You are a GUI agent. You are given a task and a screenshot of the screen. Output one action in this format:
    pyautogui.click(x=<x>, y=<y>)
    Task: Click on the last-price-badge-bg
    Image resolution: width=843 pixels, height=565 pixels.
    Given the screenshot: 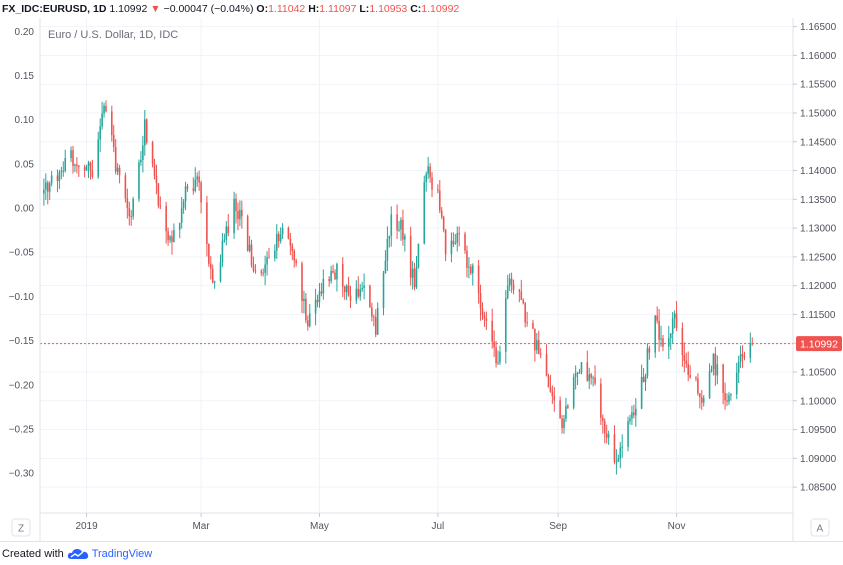 What is the action you would take?
    pyautogui.click(x=819, y=344)
    